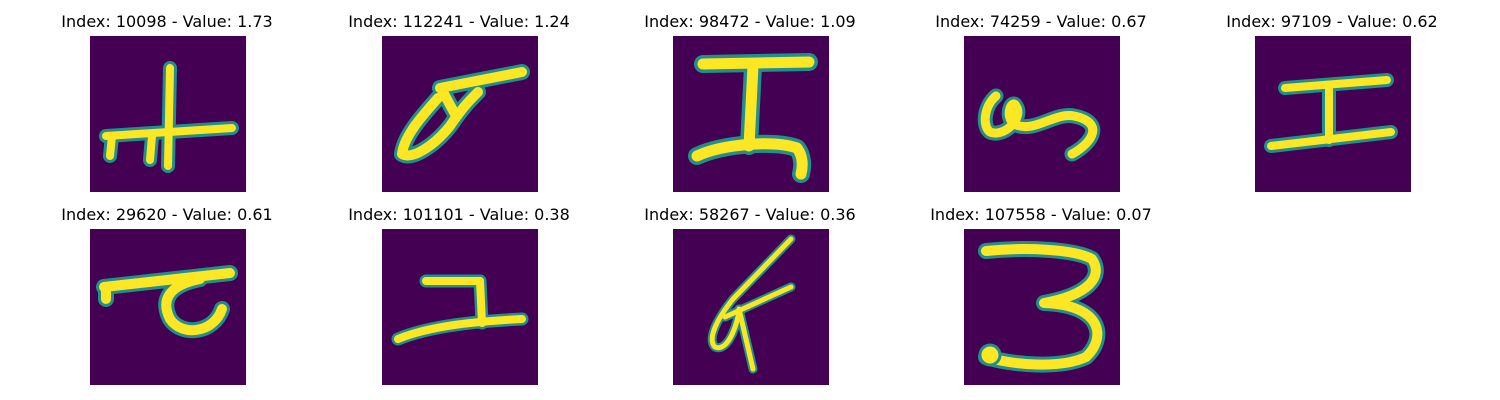 This screenshot has width=1500, height=400. I want to click on panel-title: Index: 10098 - Value: 1.73, so click(167, 22).